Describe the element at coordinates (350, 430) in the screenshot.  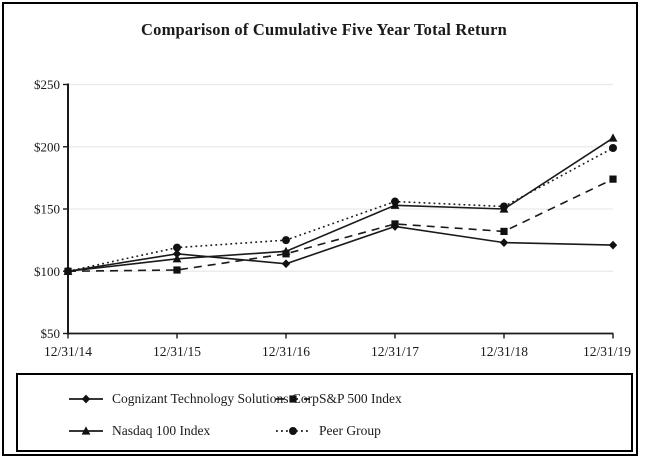
I see `legend-label-peer-group: Peer Group` at that location.